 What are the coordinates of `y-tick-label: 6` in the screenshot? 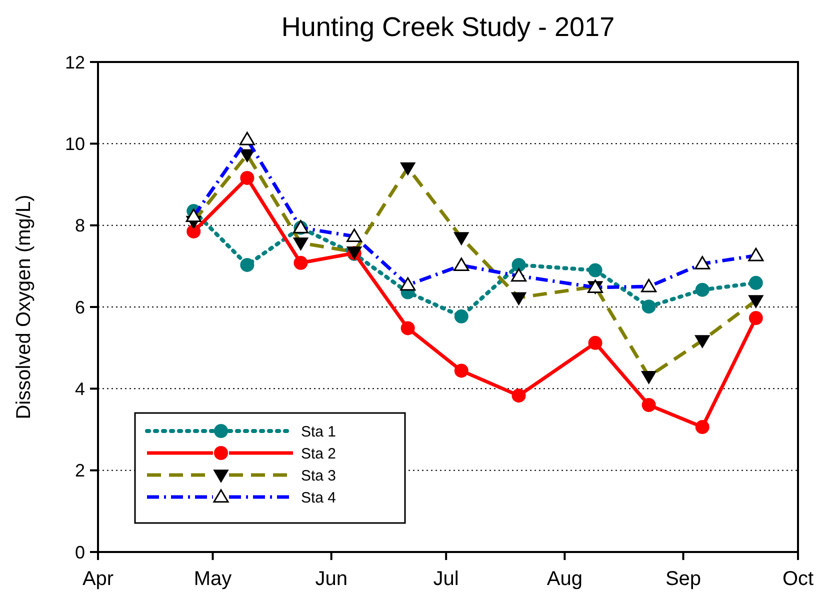 It's located at (79, 307).